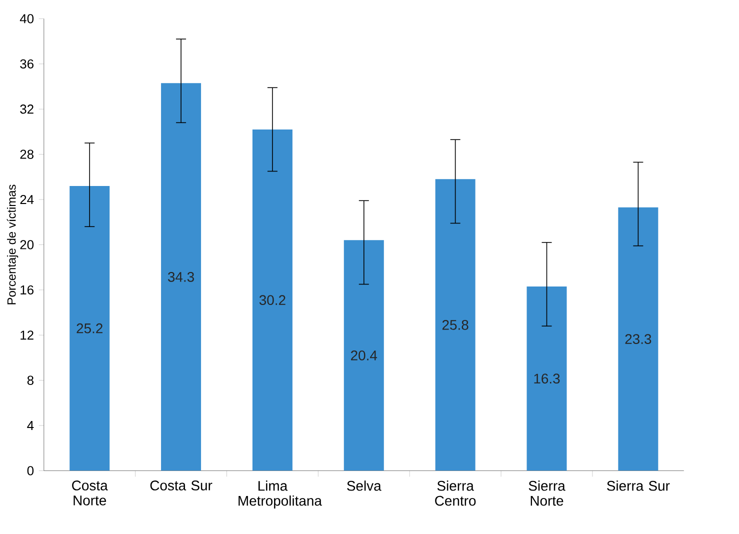 This screenshot has width=739, height=534. Describe the element at coordinates (27, 63) in the screenshot. I see `y-tick-label: 36` at that location.